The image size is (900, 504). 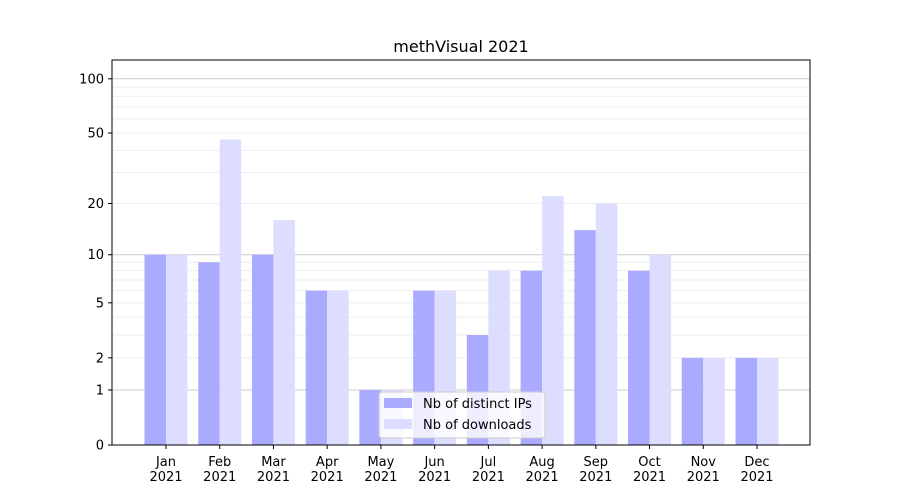 I want to click on y-tick-label: 50, so click(x=95, y=134).